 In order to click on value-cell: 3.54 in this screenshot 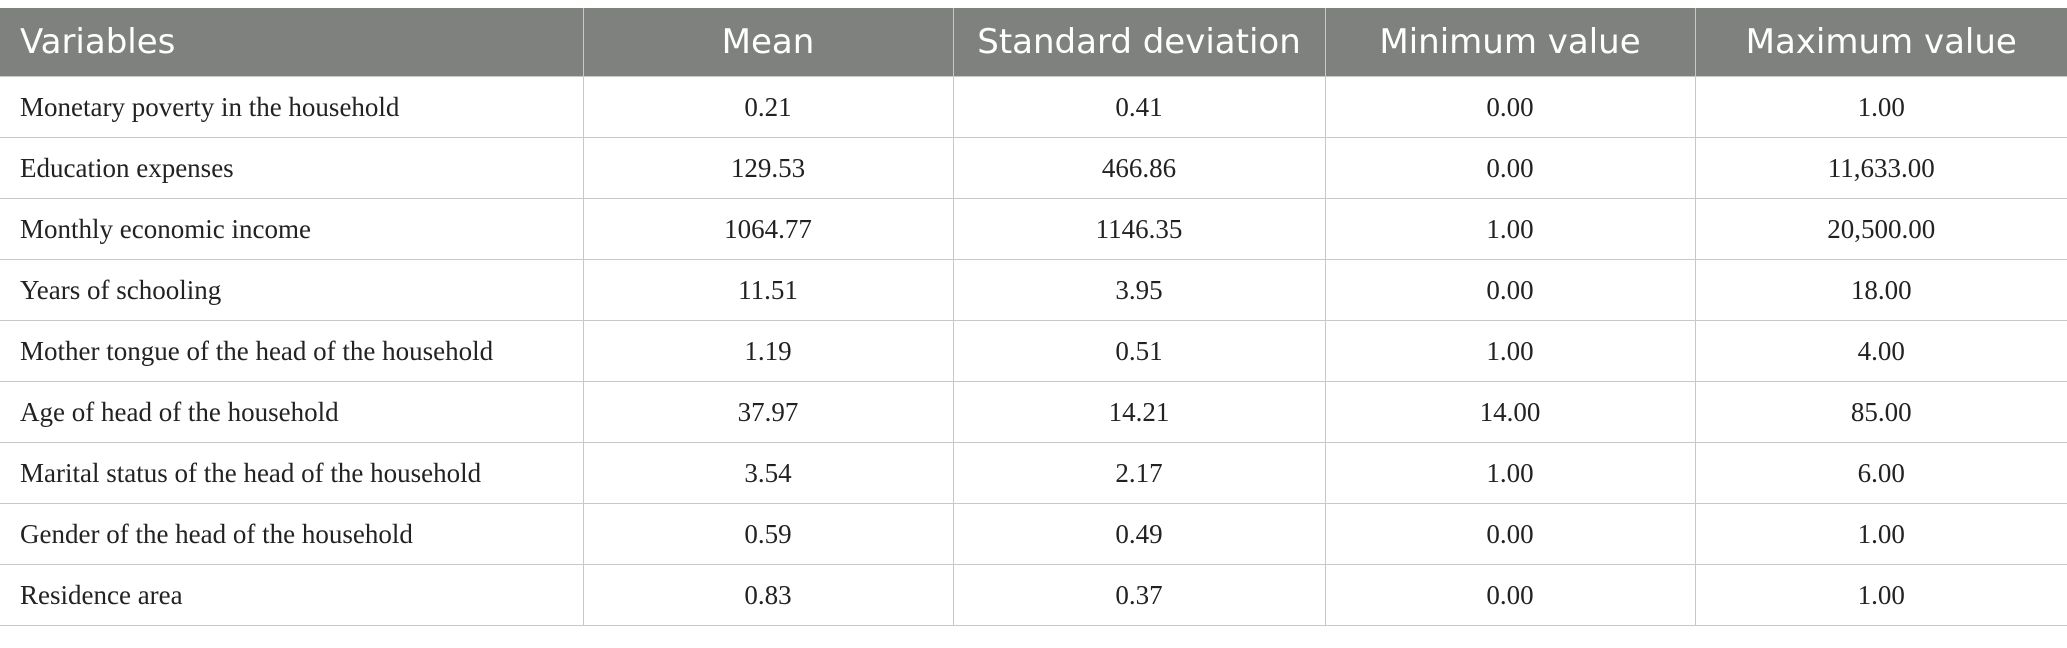, I will do `click(768, 473)`.